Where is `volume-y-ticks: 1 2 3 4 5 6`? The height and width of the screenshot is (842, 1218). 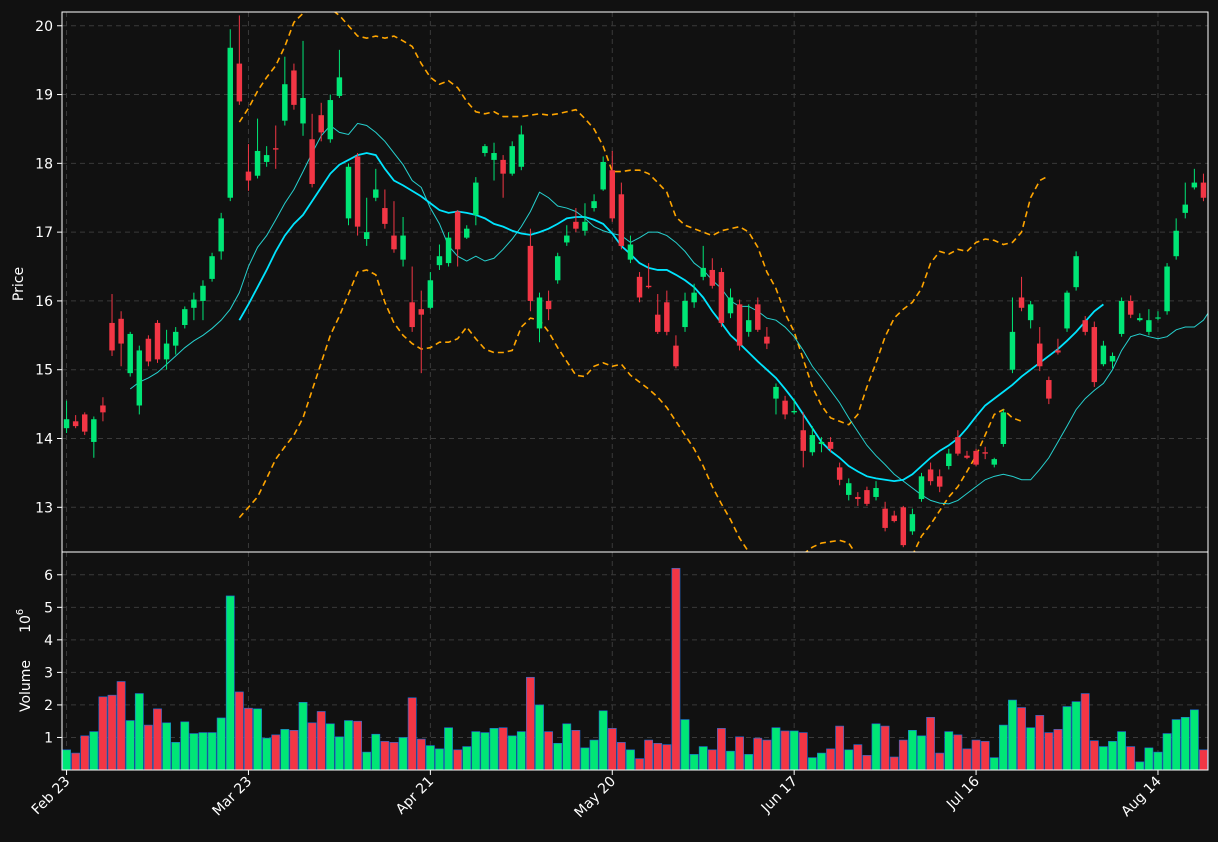
volume-y-ticks: 1 2 3 4 5 6 is located at coordinates (53, 657).